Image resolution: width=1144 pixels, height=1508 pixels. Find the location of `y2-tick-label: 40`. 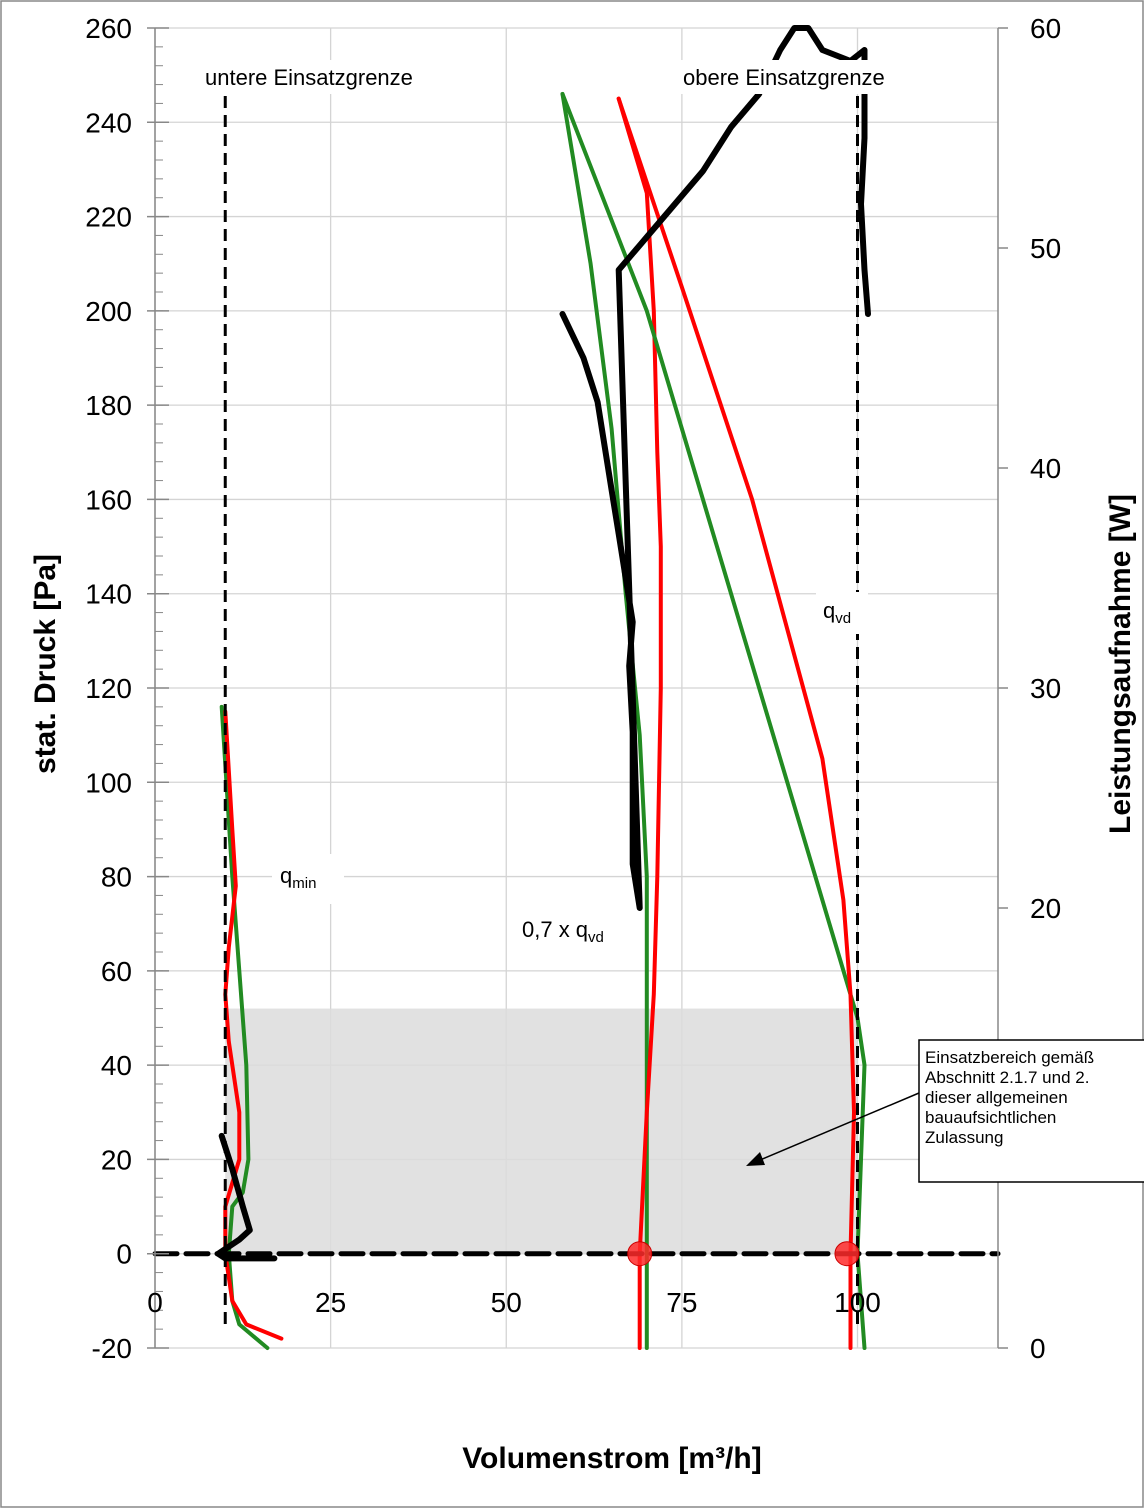

y2-tick-label: 40 is located at coordinates (1045, 468).